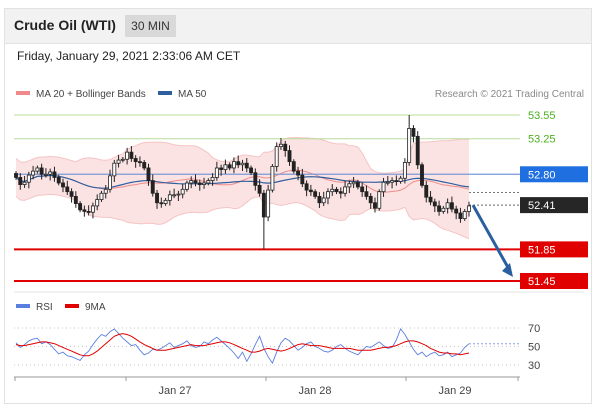  Describe the element at coordinates (242, 345) in the screenshot. I see `rsi-ma-line` at that location.